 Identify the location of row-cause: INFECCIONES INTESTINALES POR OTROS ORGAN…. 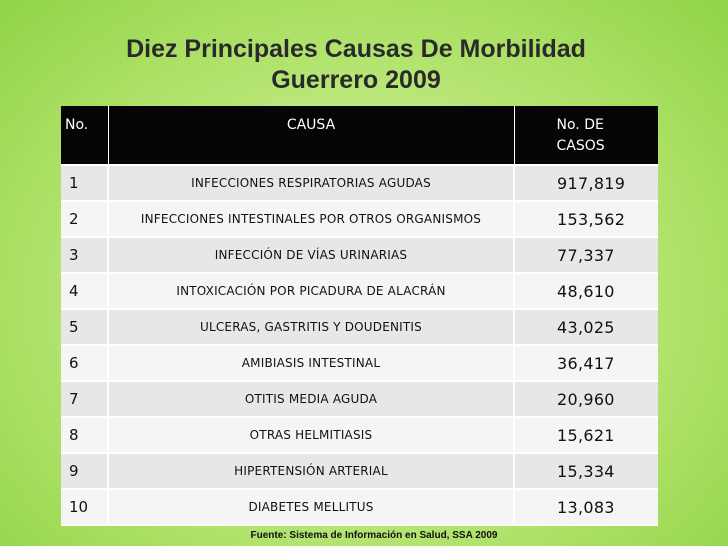
(311, 219).